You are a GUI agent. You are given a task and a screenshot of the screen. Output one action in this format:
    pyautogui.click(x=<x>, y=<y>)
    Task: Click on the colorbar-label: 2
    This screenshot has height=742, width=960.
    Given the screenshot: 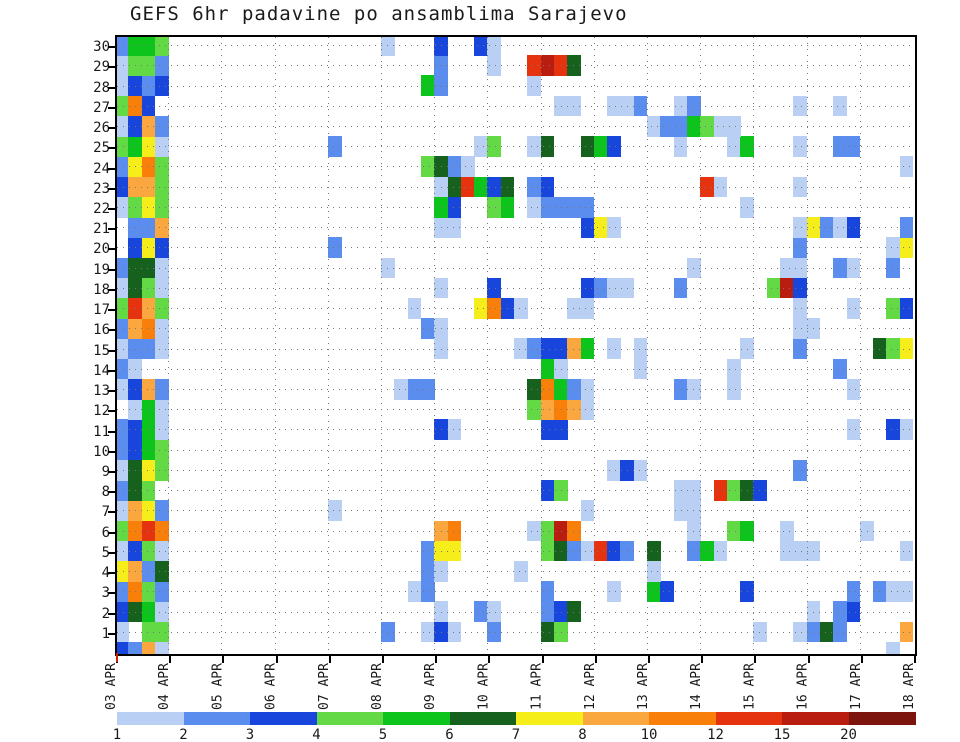 What is the action you would take?
    pyautogui.click(x=183, y=734)
    